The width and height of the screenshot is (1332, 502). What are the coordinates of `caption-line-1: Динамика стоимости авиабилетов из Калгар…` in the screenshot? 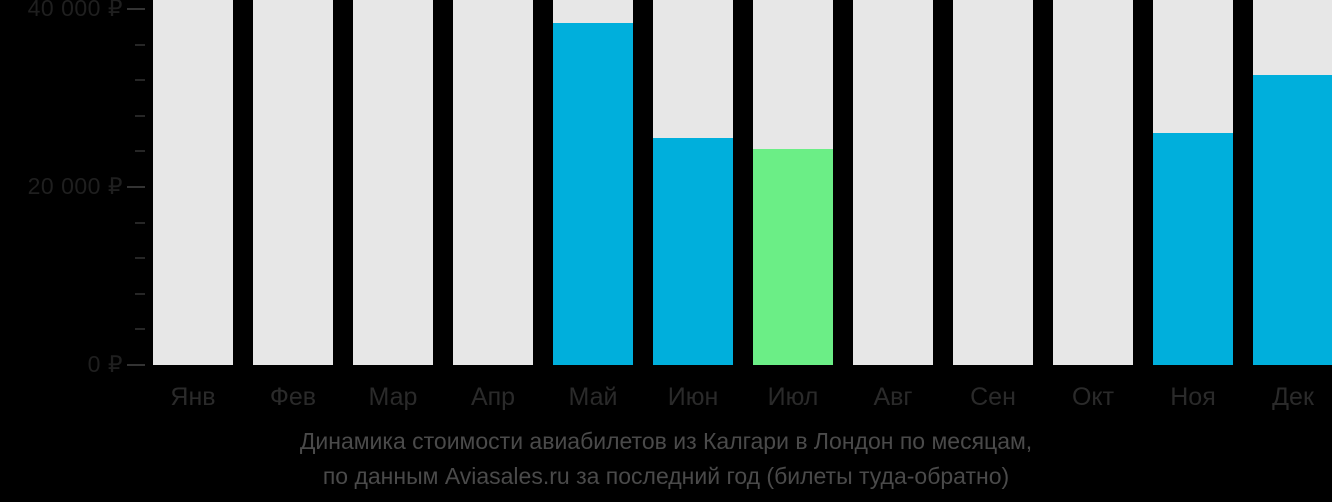 It's located at (666, 441).